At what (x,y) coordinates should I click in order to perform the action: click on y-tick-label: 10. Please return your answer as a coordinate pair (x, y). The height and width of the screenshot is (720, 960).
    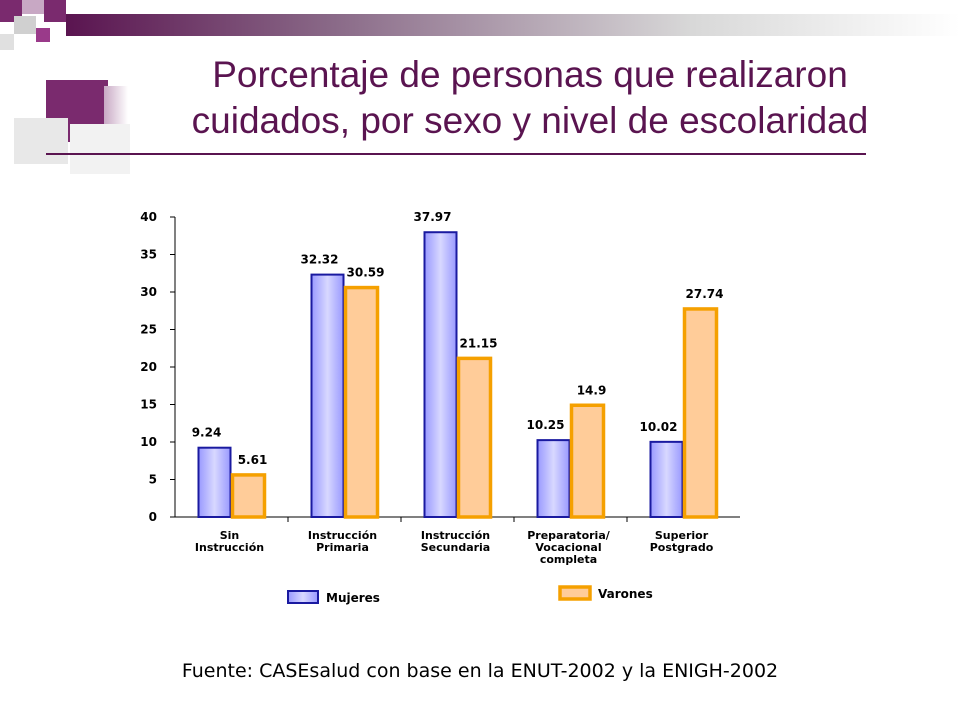
    Looking at the image, I should click on (148, 442).